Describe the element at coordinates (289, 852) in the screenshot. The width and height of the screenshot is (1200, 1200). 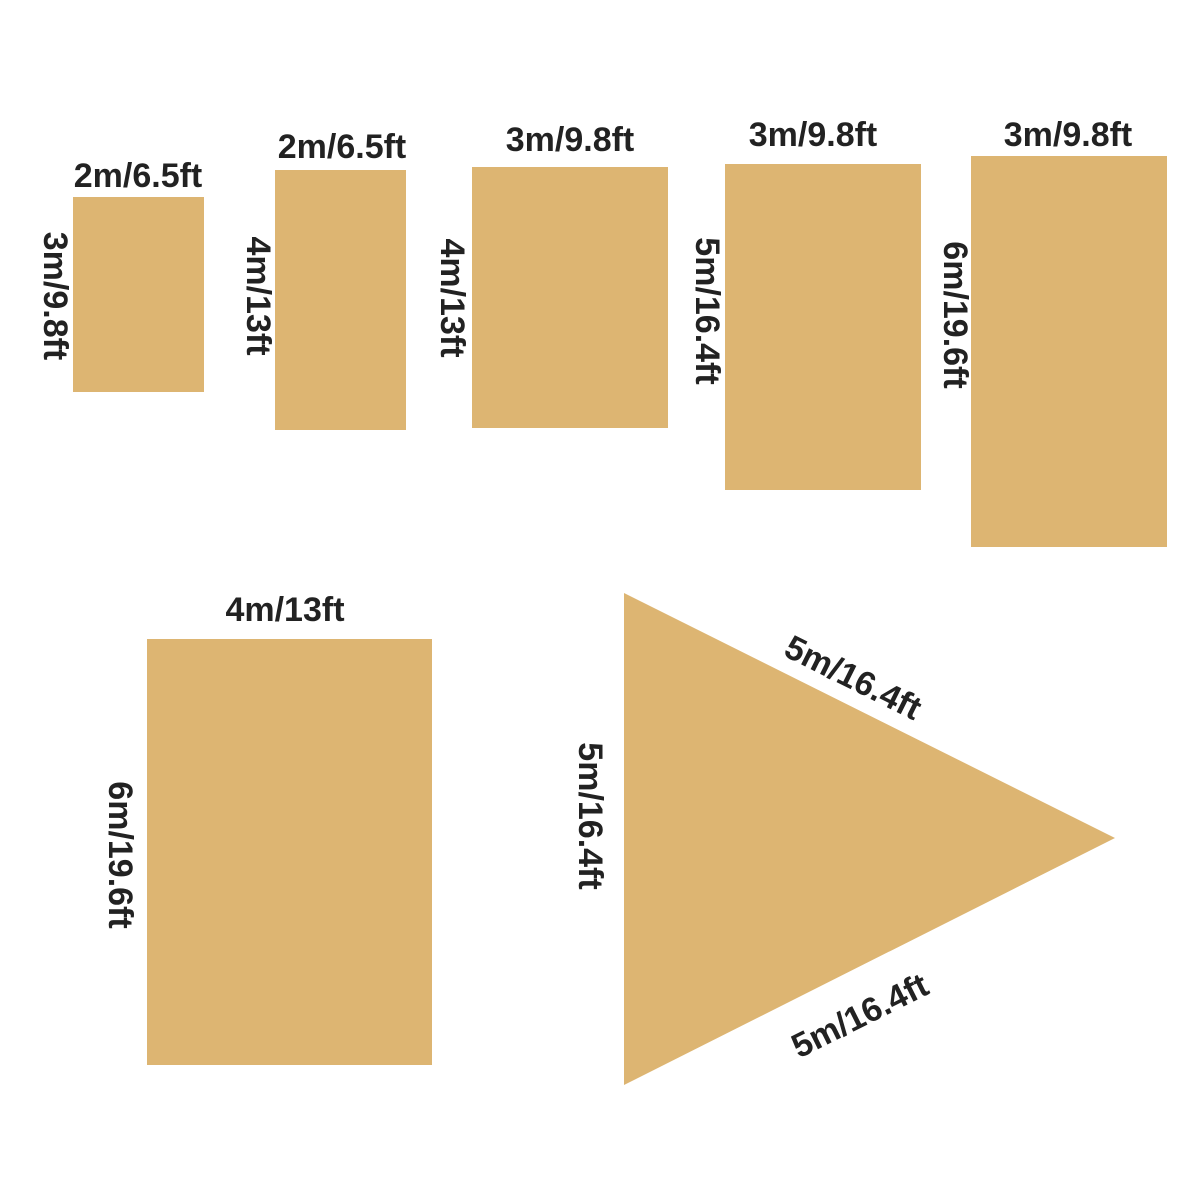
I see `rect-4x6` at that location.